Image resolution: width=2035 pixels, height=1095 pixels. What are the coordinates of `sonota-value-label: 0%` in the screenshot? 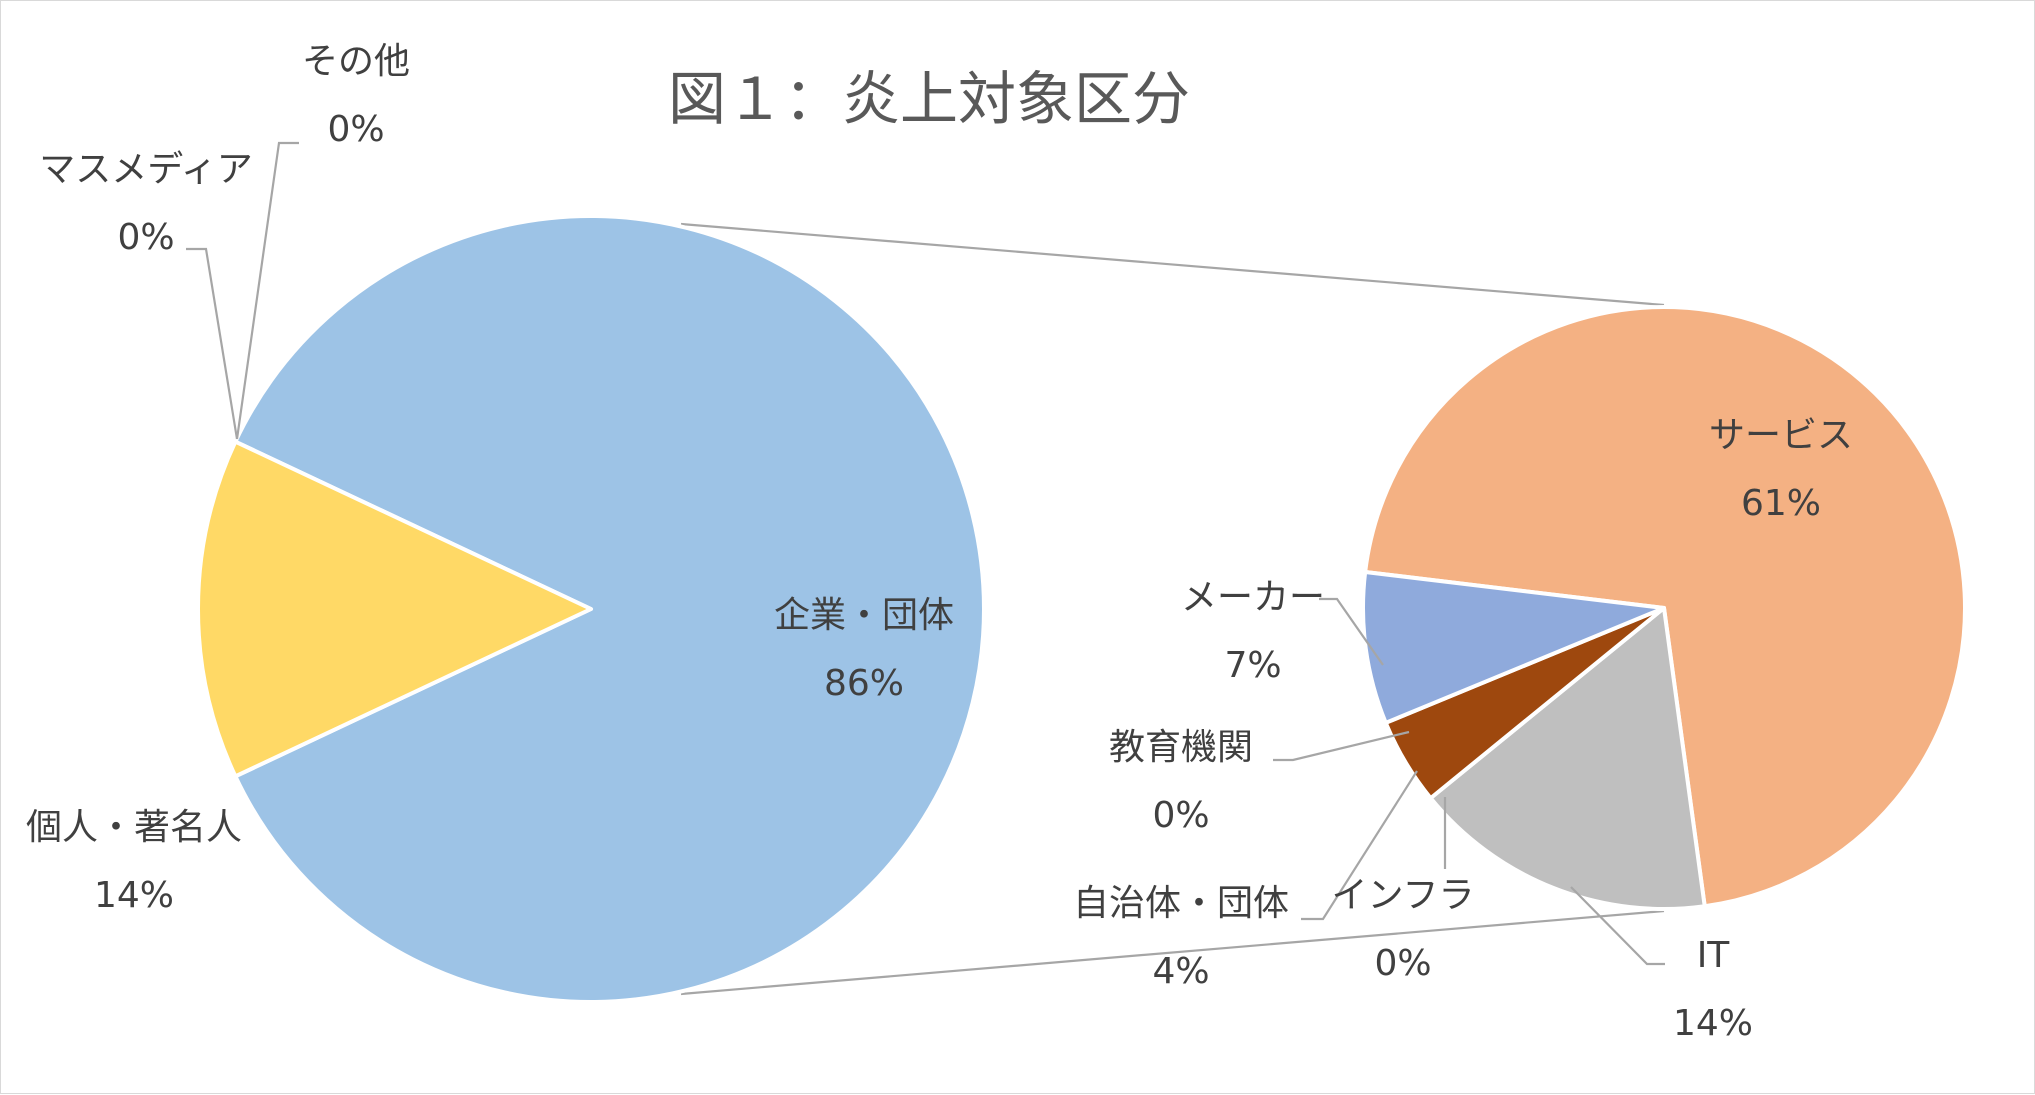 It's located at (355, 129).